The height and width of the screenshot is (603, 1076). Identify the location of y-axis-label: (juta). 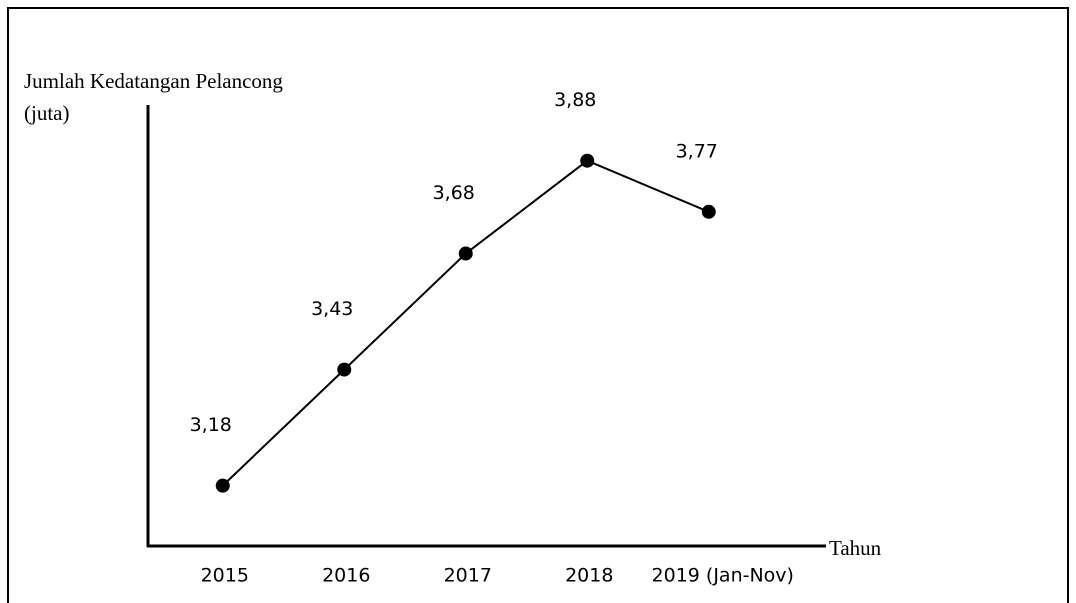
(46, 113).